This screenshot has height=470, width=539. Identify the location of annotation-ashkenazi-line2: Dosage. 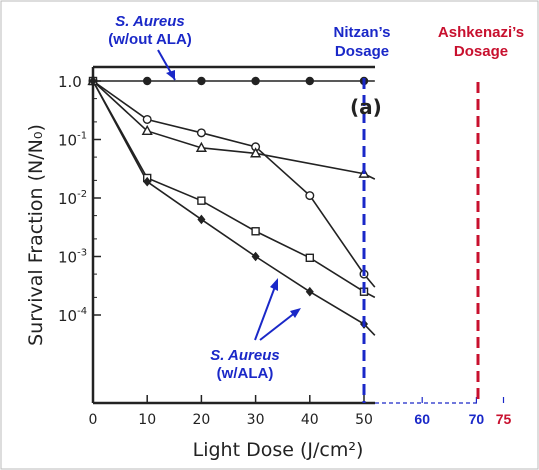
(481, 51).